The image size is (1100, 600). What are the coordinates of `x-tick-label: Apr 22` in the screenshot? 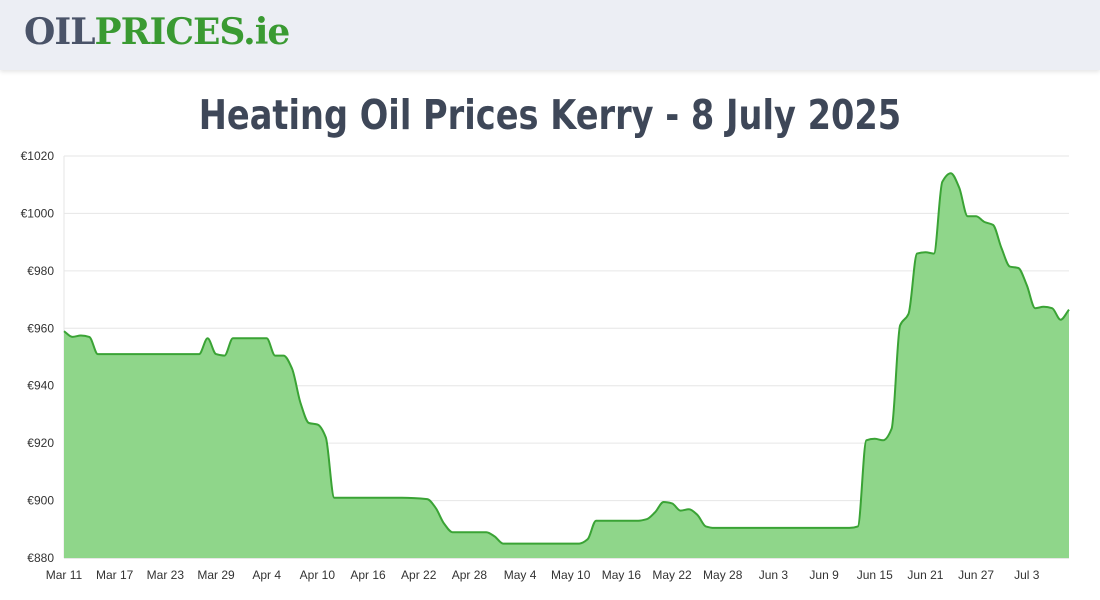 It's located at (419, 575).